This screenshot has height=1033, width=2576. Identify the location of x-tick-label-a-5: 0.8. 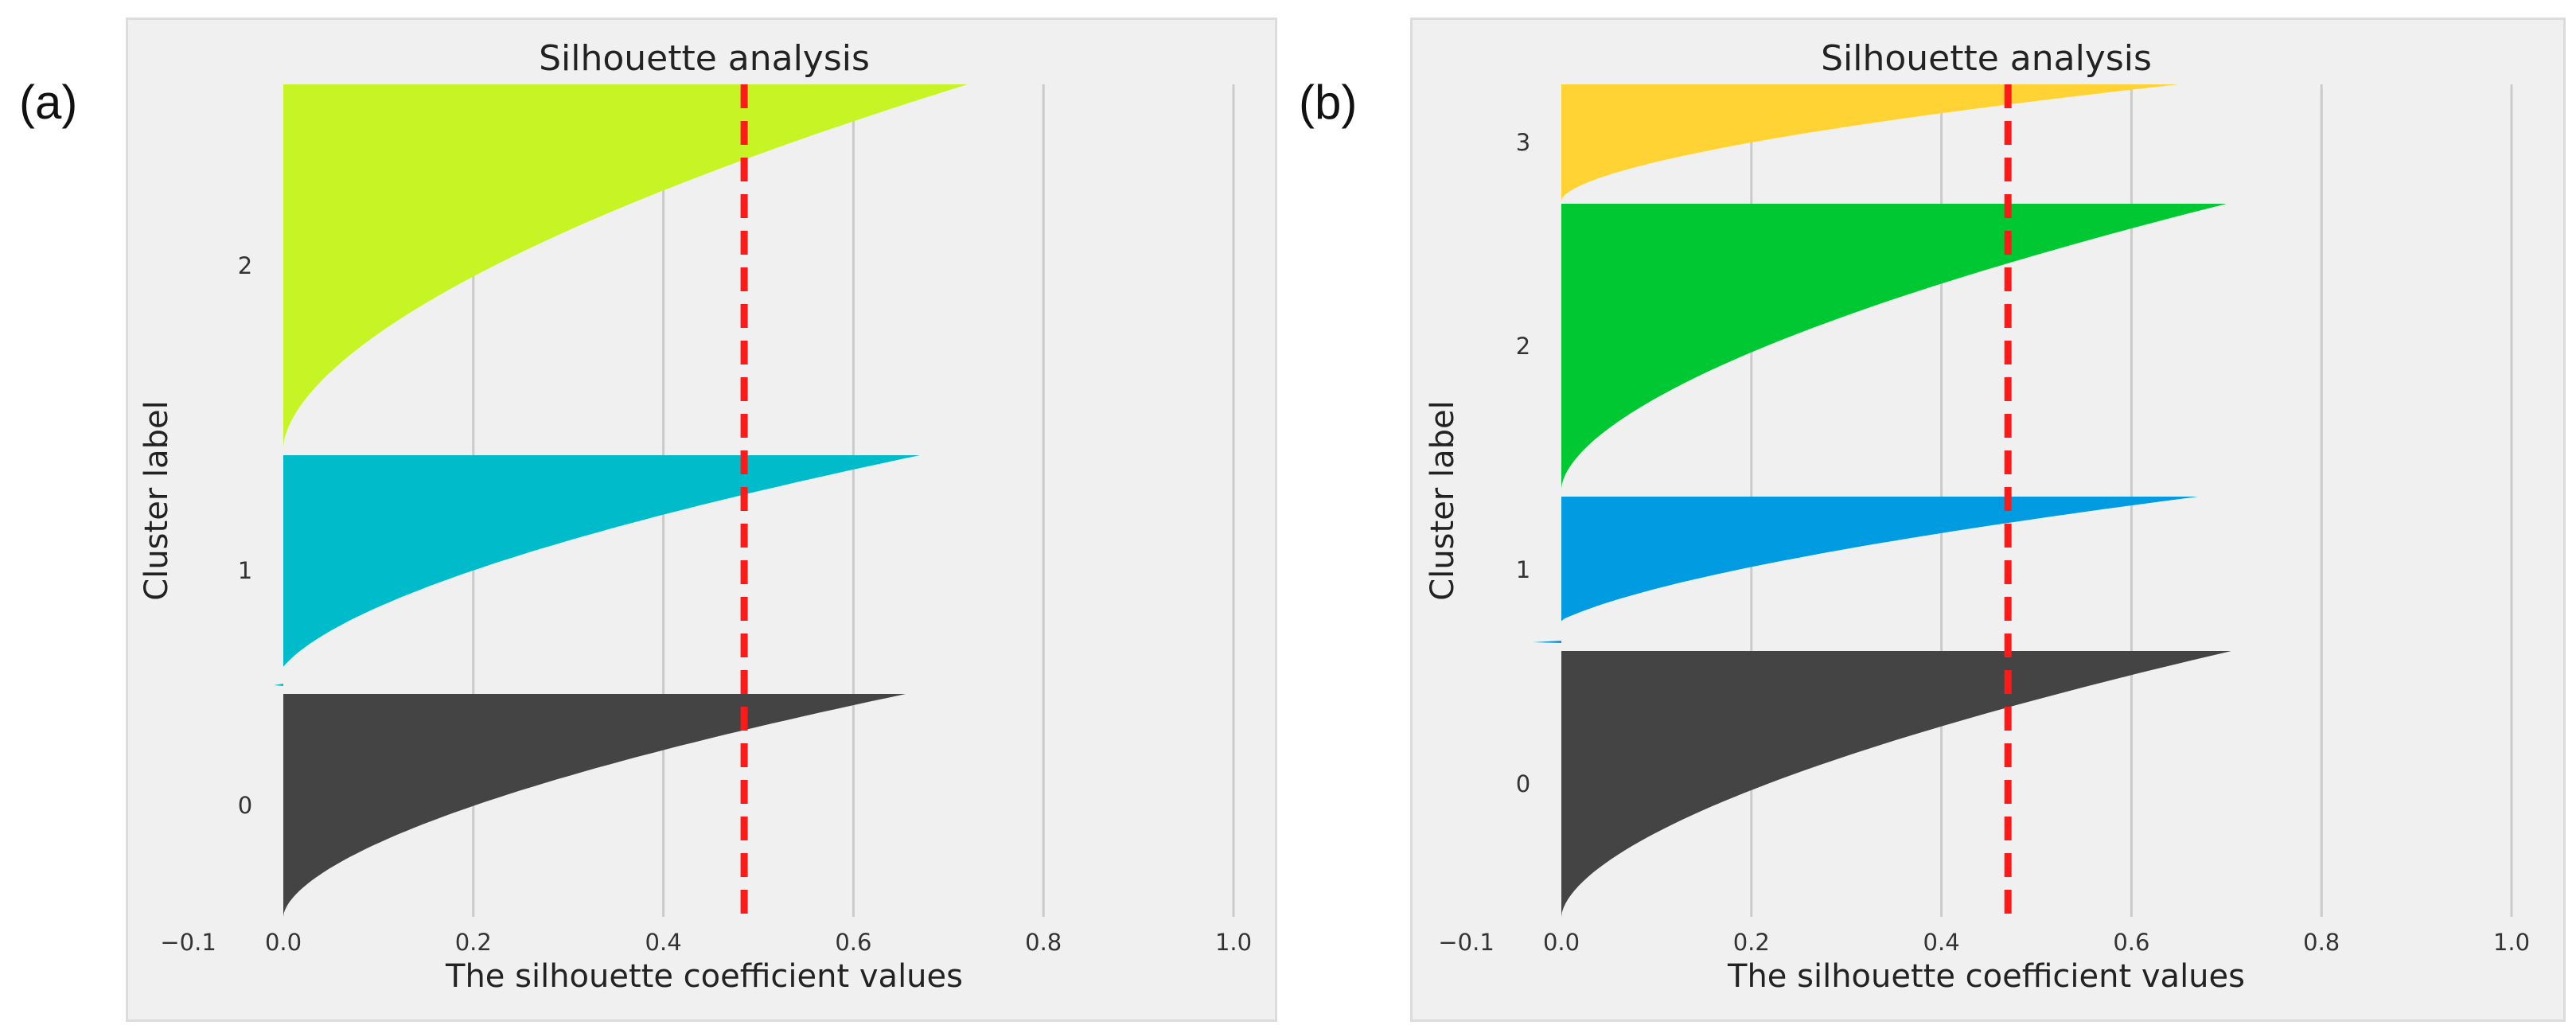
(1043, 942).